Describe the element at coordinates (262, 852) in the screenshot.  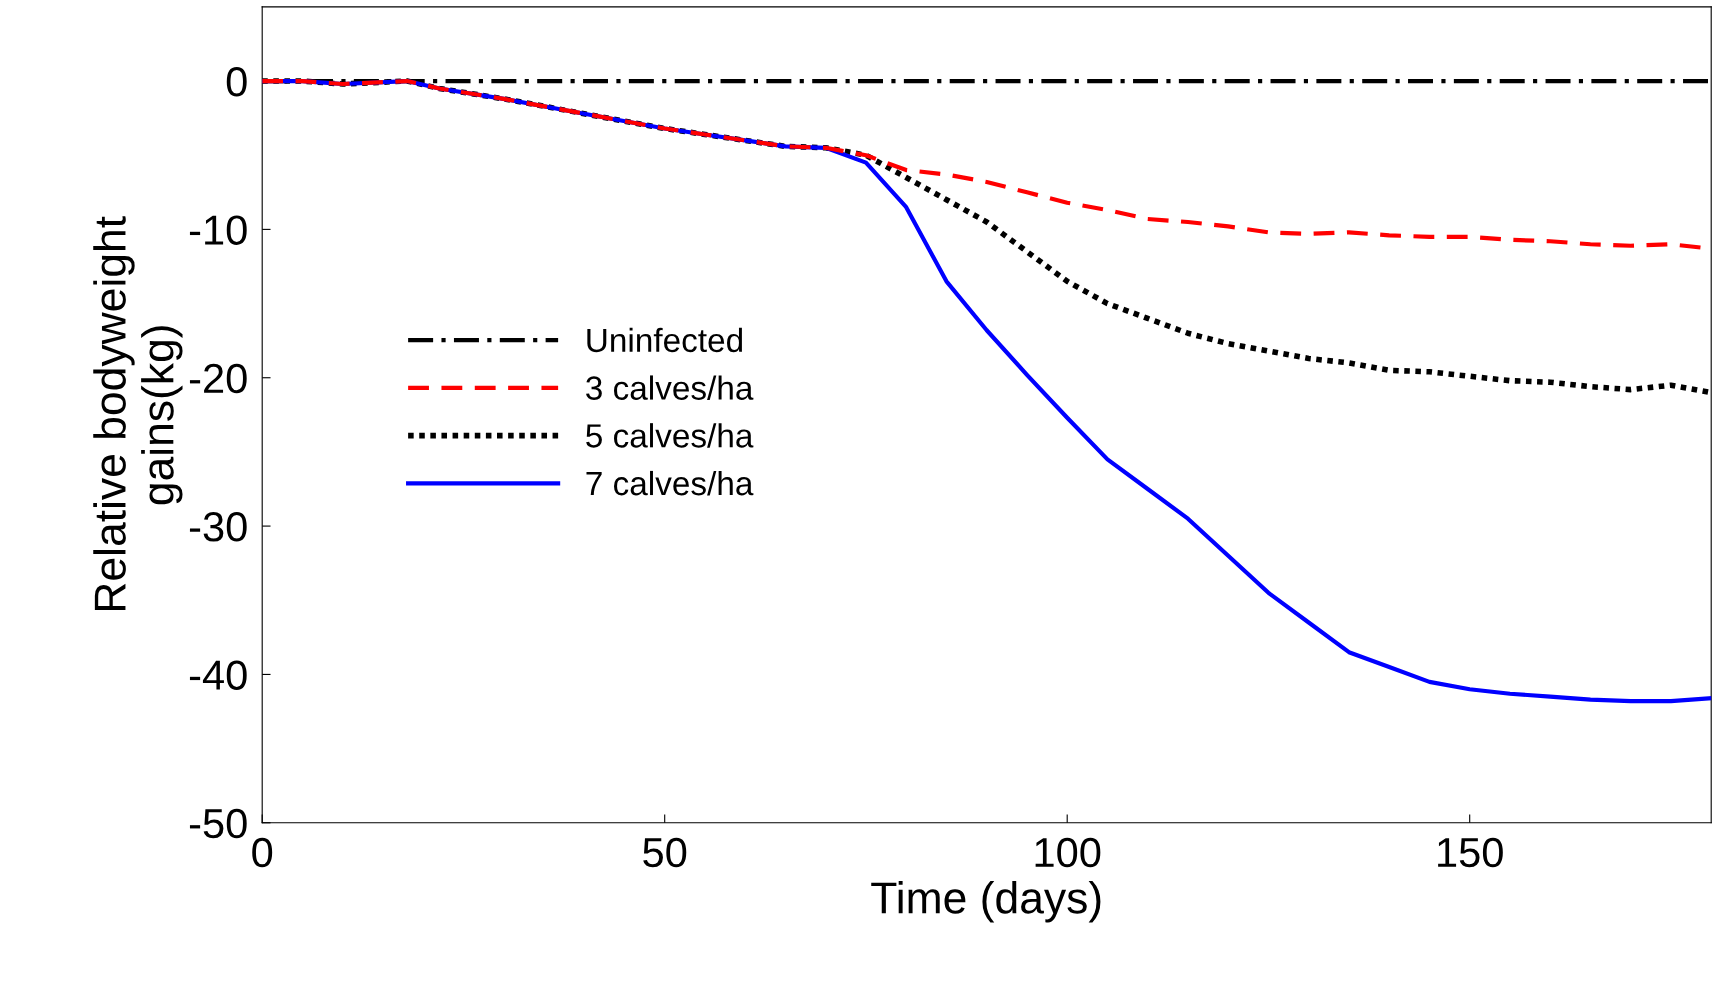
I see `x-tick-label: 0` at that location.